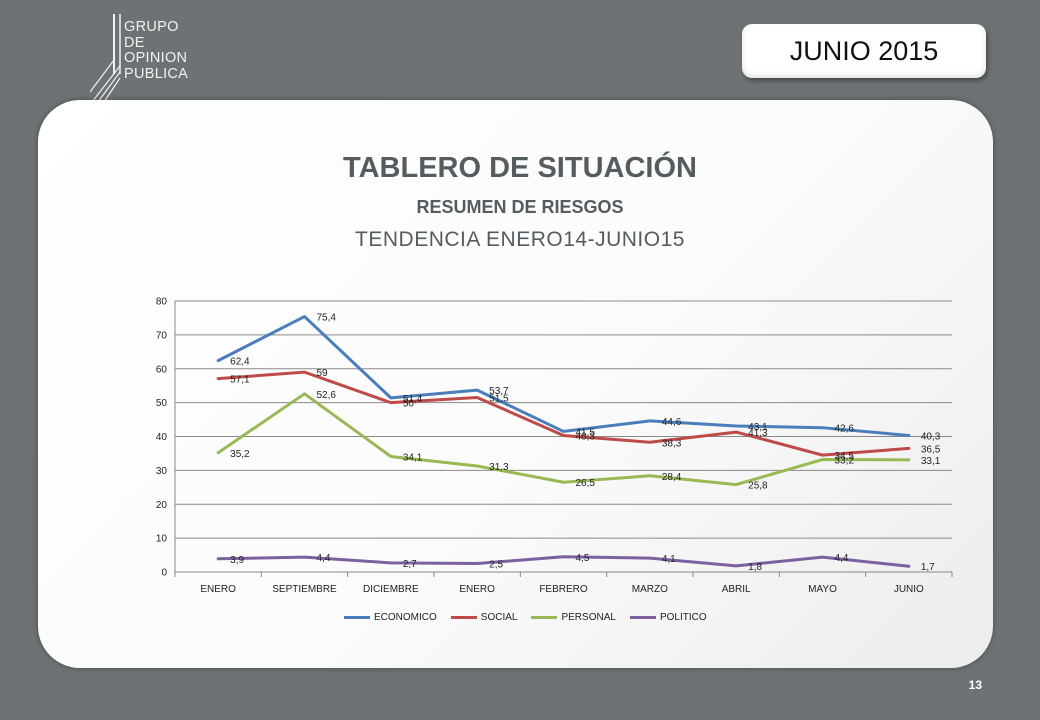  What do you see at coordinates (499, 391) in the screenshot?
I see `data-label: 53,7` at bounding box center [499, 391].